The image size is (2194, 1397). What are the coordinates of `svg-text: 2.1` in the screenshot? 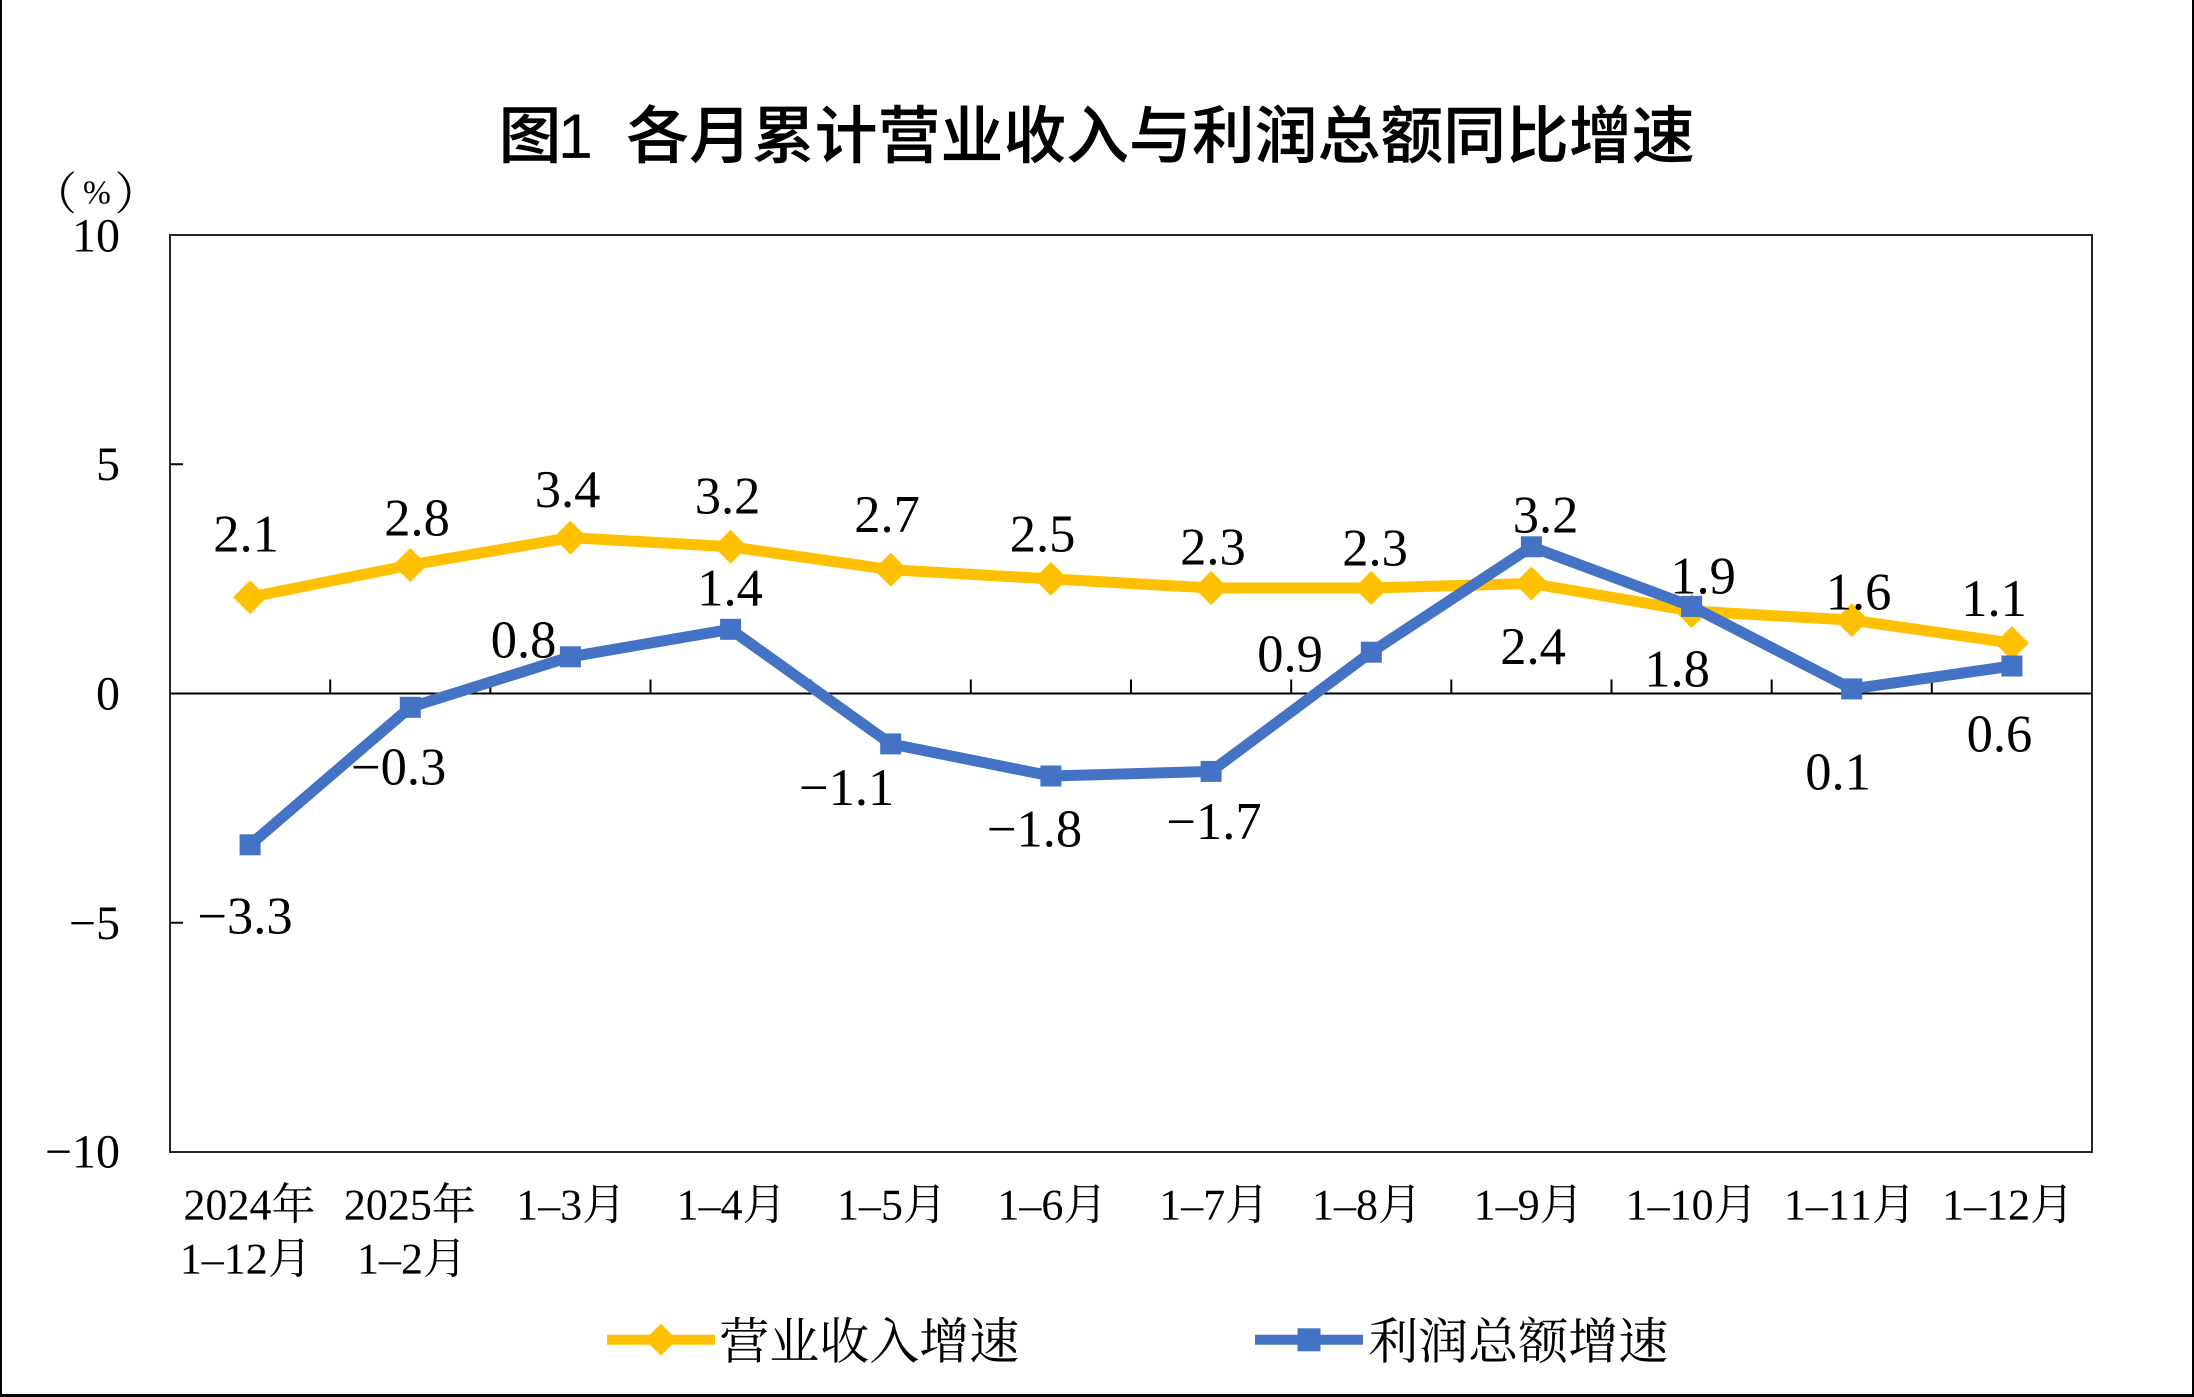 It's located at (246, 535).